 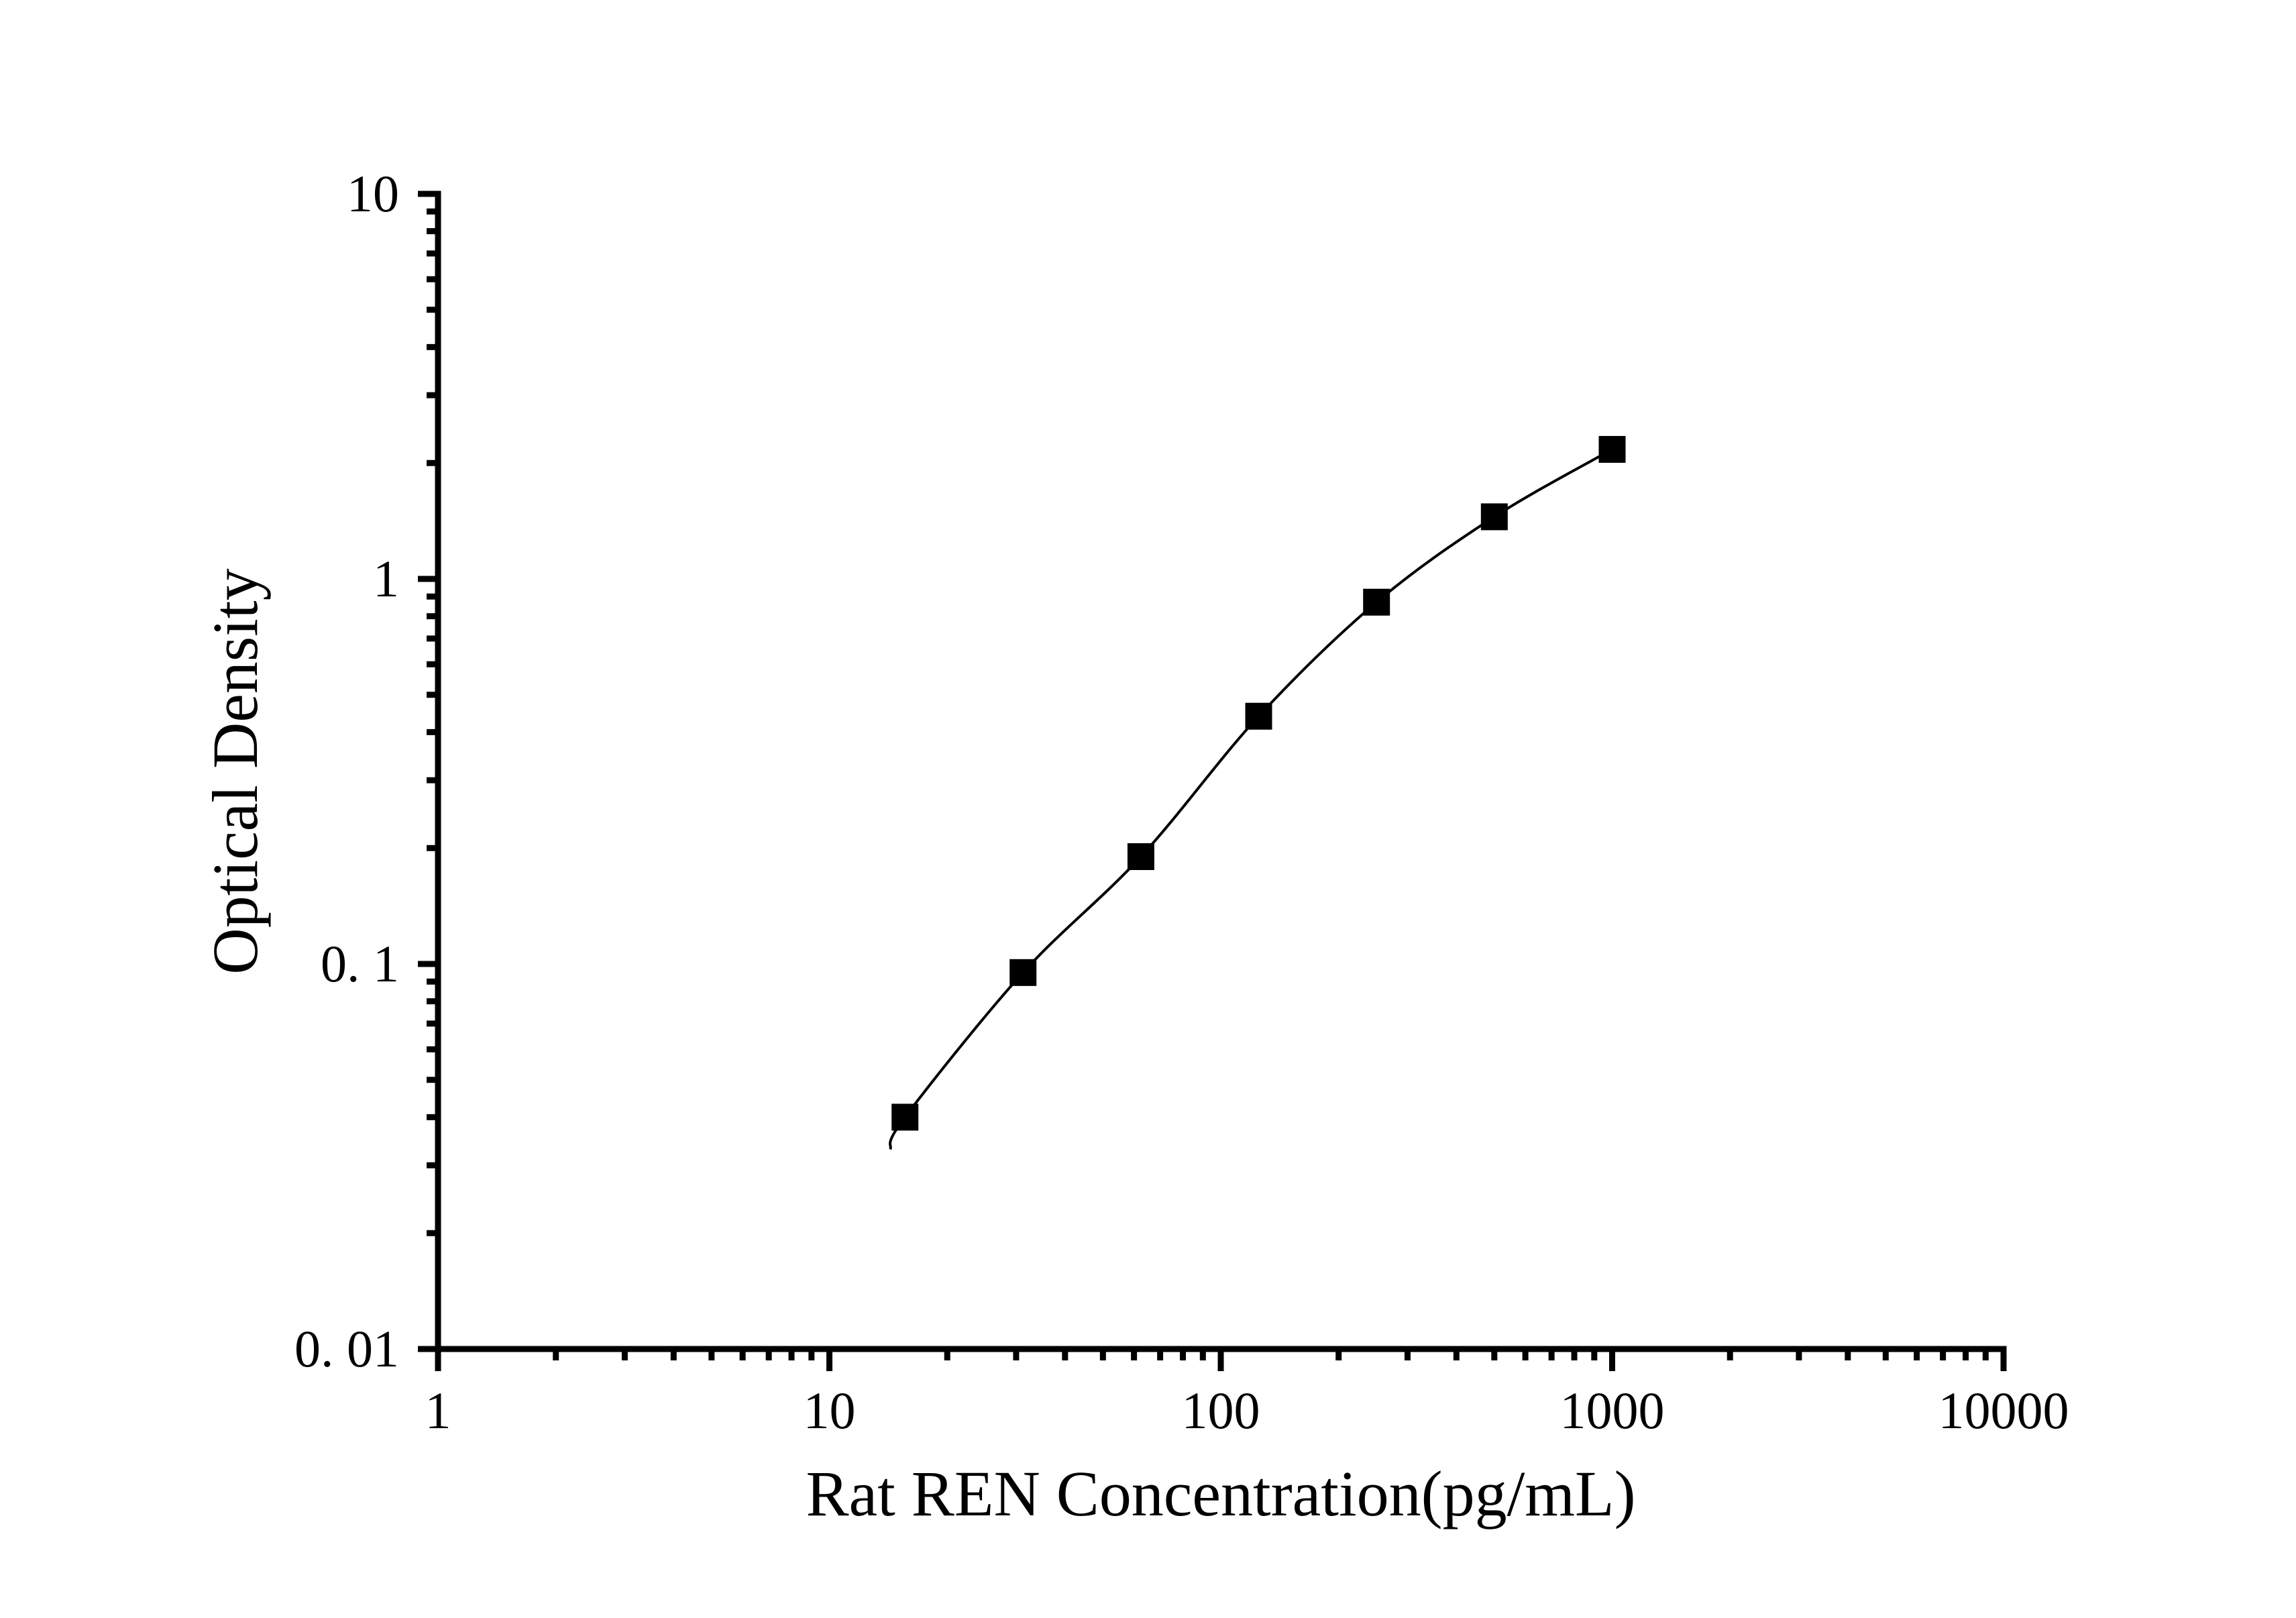 I want to click on x-tick-label: 10, so click(x=830, y=1410).